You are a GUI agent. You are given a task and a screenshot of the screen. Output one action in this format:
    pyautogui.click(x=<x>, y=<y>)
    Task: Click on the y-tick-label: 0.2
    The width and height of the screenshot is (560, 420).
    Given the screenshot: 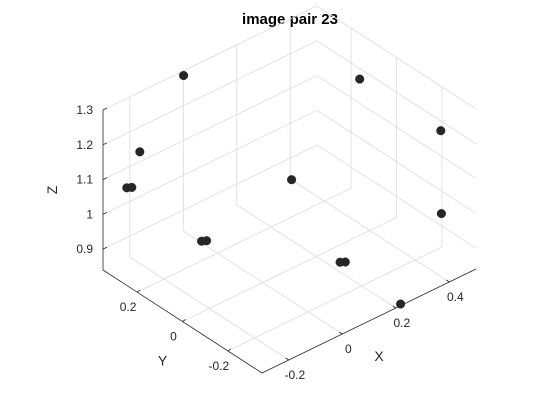 What is the action you would take?
    pyautogui.click(x=128, y=307)
    